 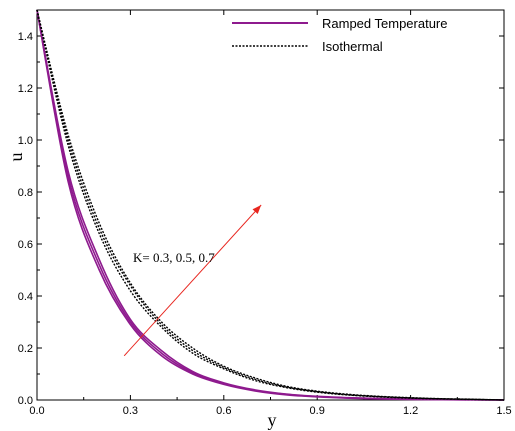 I want to click on k-increase-arrow-shaft, so click(x=192, y=280).